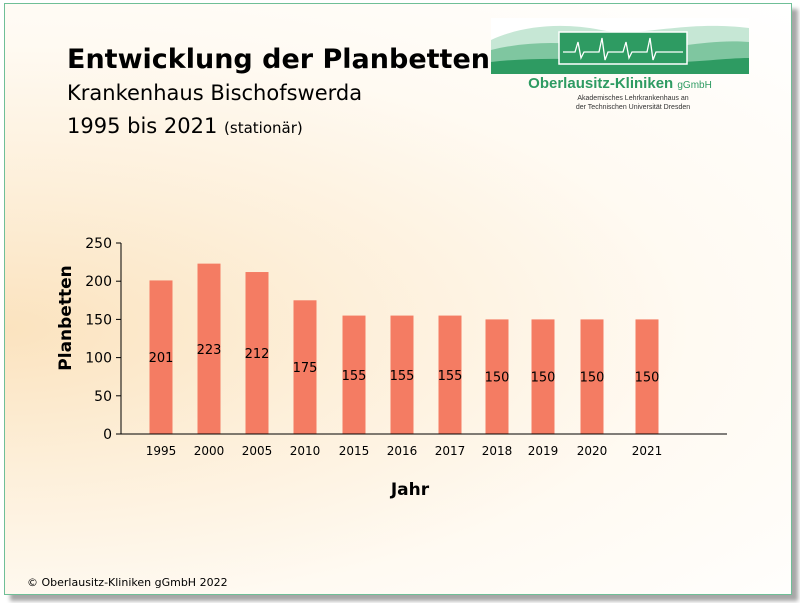  Describe the element at coordinates (263, 128) in the screenshot. I see `period-note: (stationär)` at that location.